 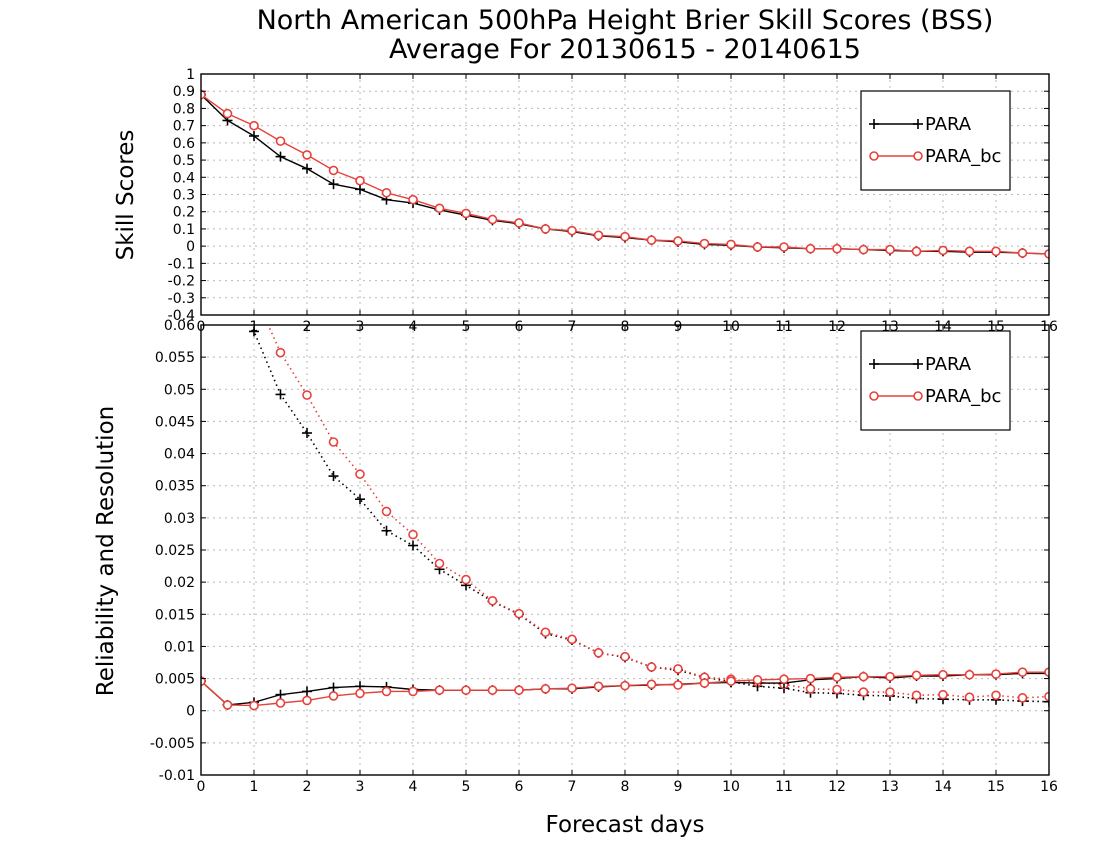 I want to click on y-tick-label: 0.4, so click(x=184, y=178).